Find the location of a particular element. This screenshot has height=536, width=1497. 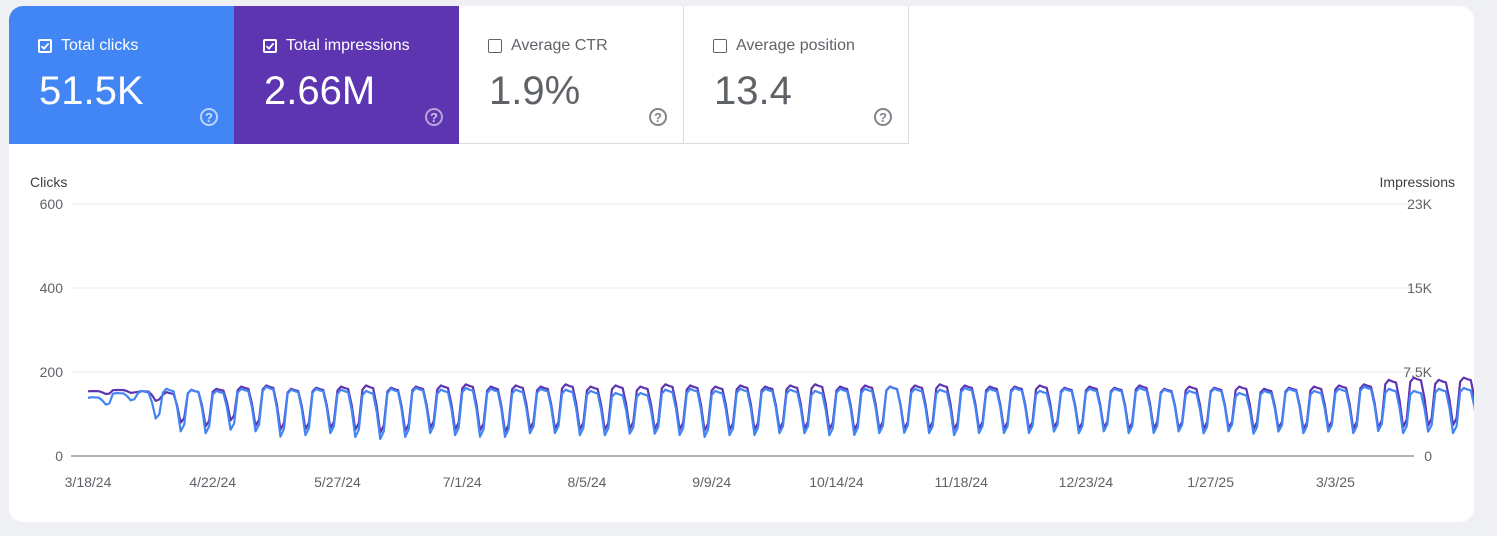

average-position-card: Average position 13.4 ? is located at coordinates (796, 75).